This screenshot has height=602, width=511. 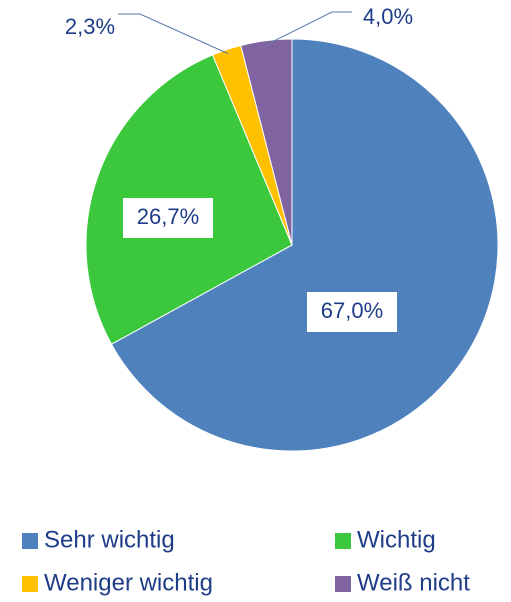 I want to click on legend-label: Sehr wichtig, so click(x=109, y=539).